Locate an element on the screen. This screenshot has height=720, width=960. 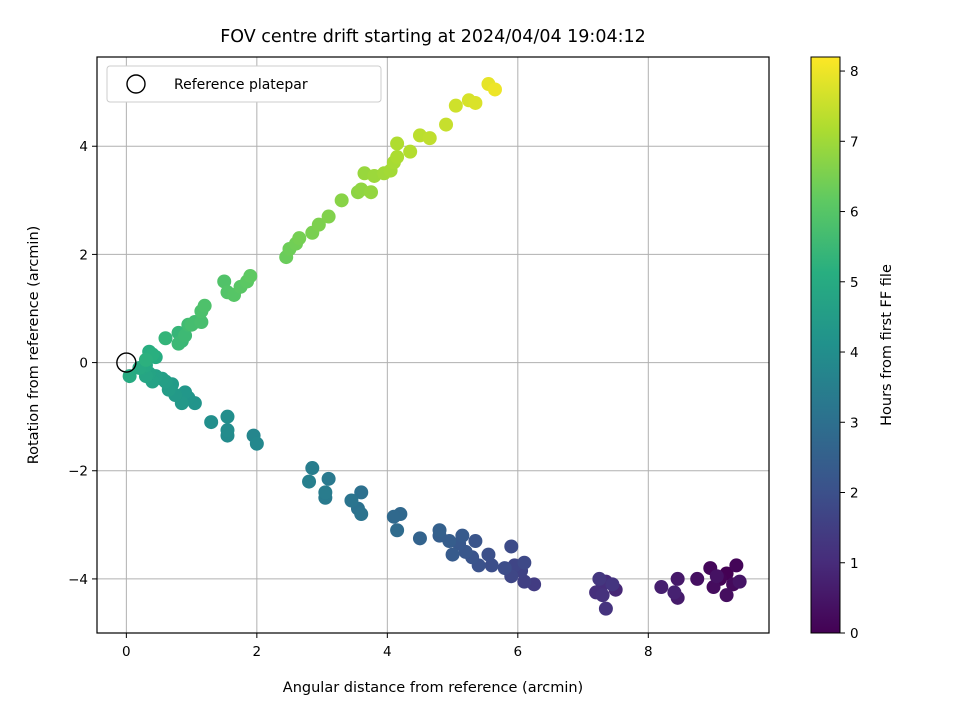
colorbar-ticks: 0 1 2 3 4 5 6 7 8 is located at coordinates (849, 353).